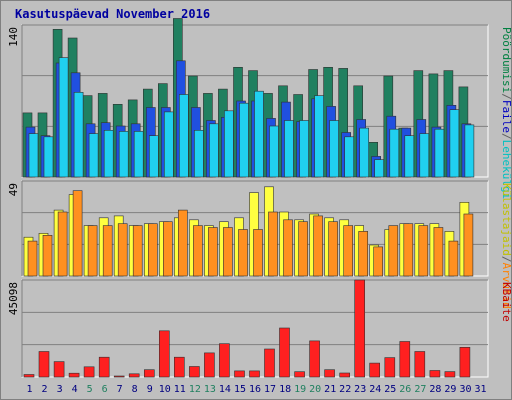  I want to click on bar-top-lehekülgi-day-2, so click(48, 157).